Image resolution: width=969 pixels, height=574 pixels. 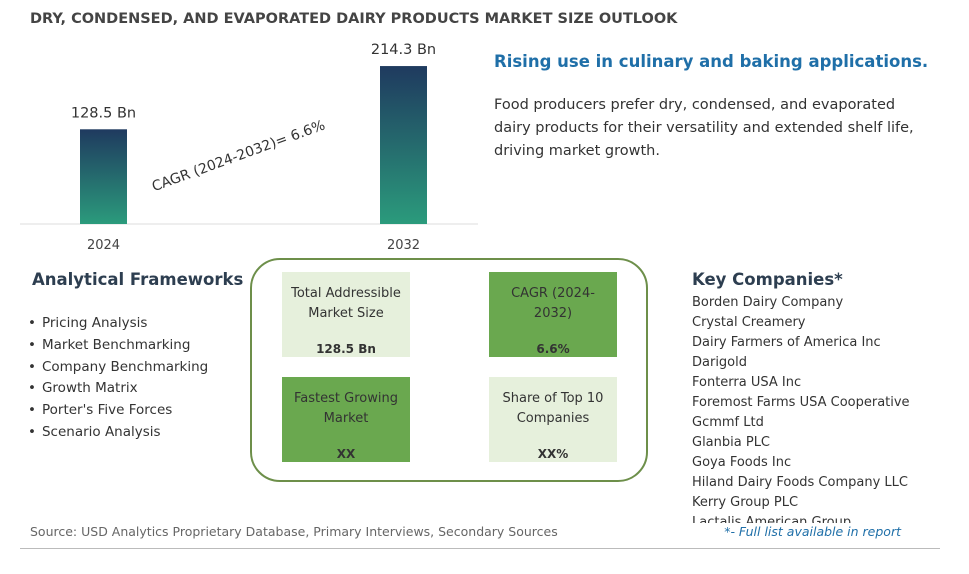 I want to click on summary-box: Fastest Growing Market XX, so click(x=346, y=419).